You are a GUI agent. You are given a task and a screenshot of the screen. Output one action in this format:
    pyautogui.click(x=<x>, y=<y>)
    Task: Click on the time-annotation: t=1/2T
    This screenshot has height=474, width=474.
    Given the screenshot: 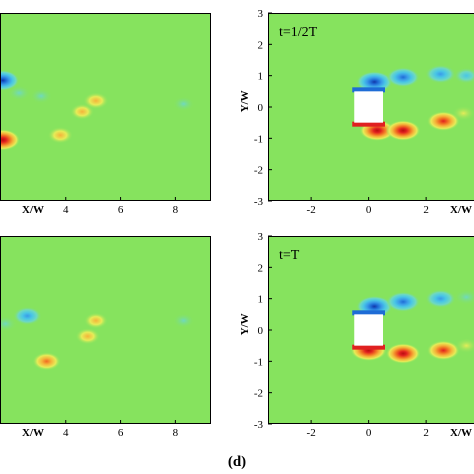 What is the action you would take?
    pyautogui.click(x=298, y=32)
    